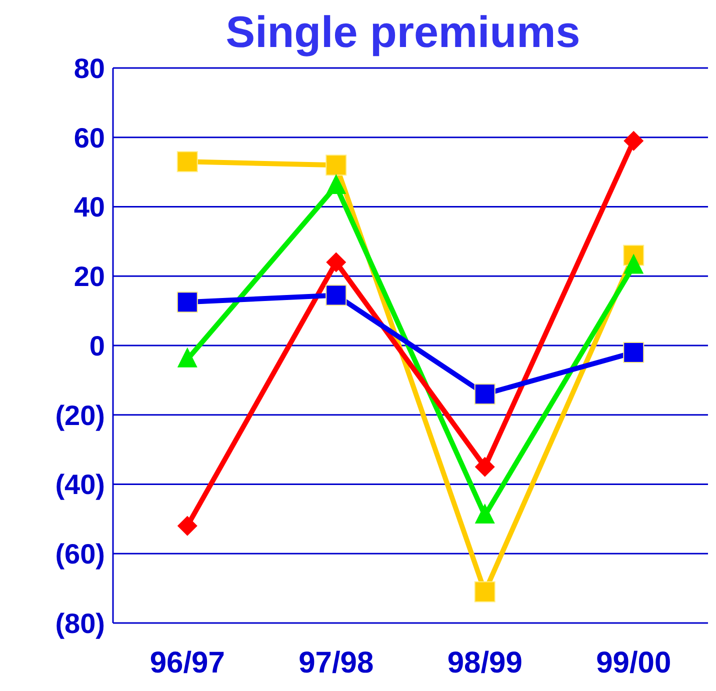 This screenshot has height=691, width=716. What do you see at coordinates (80, 484) in the screenshot?
I see `y-tick-label: (40)` at bounding box center [80, 484].